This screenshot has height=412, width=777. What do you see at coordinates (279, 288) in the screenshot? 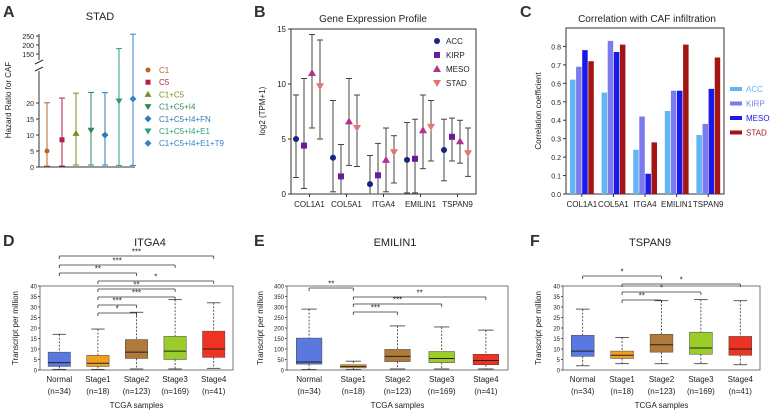
I see `y-tick-label: 400` at bounding box center [279, 288].